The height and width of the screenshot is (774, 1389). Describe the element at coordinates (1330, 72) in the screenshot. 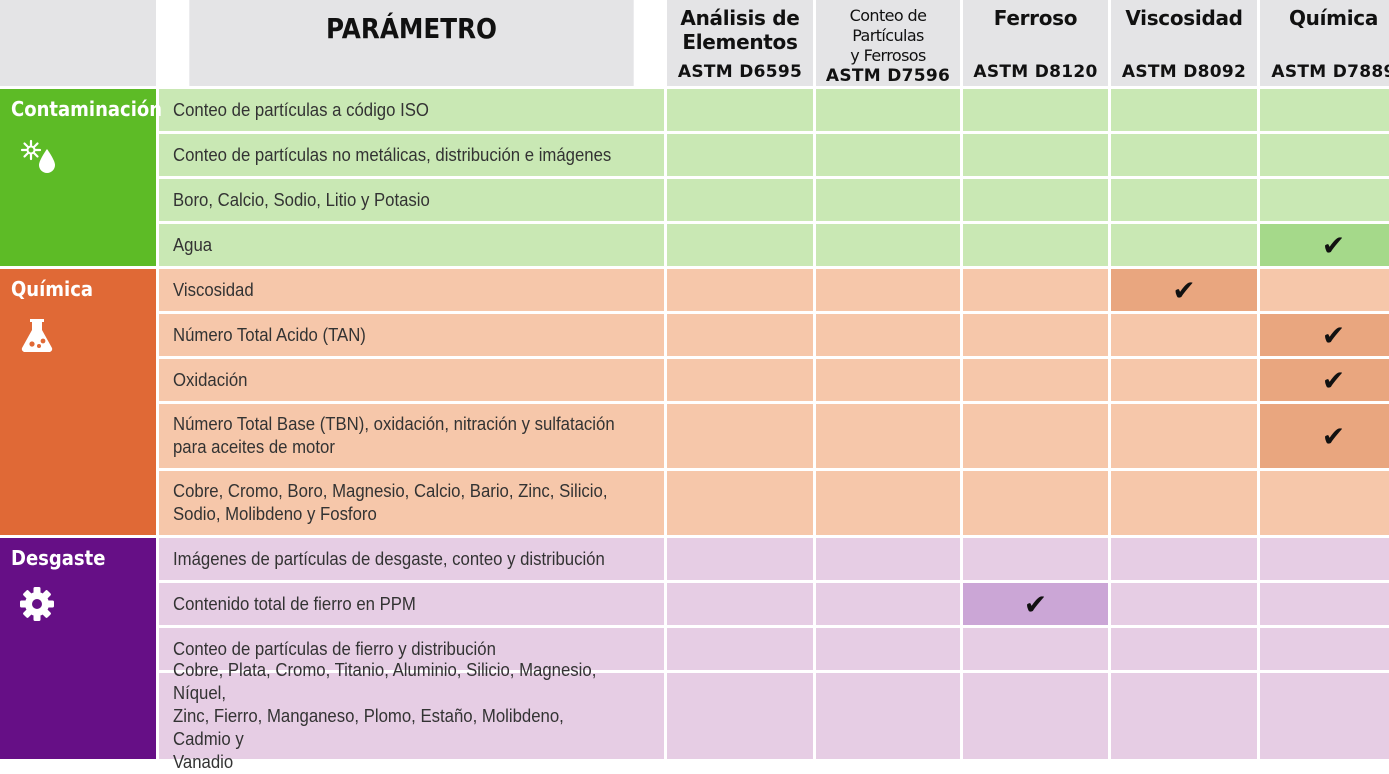

I see `column-code: ASTM D7889` at that location.